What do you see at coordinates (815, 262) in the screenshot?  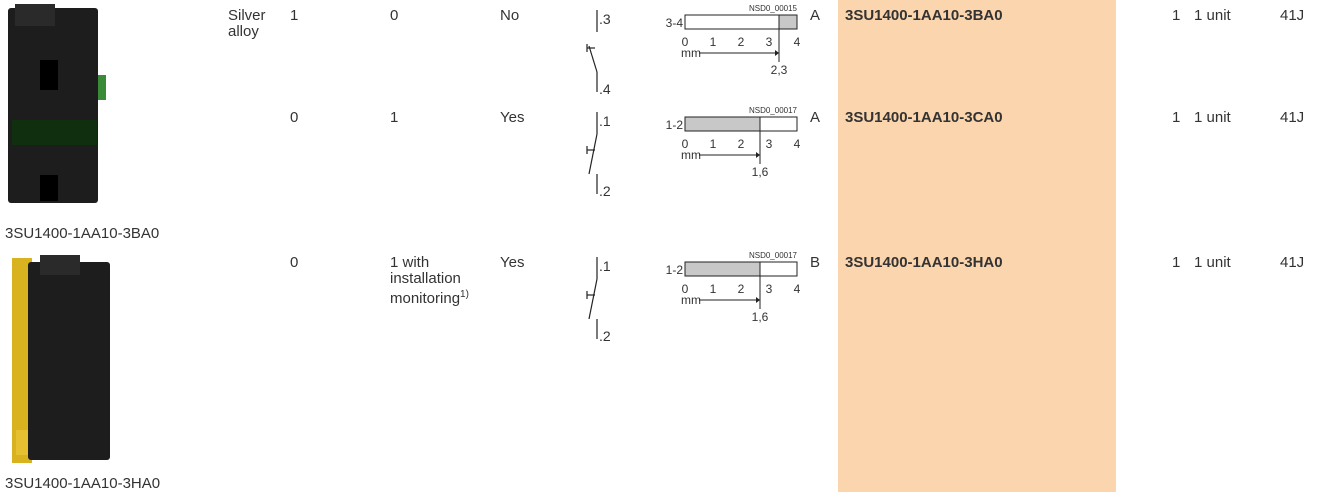 I see `diagram-letter: B` at bounding box center [815, 262].